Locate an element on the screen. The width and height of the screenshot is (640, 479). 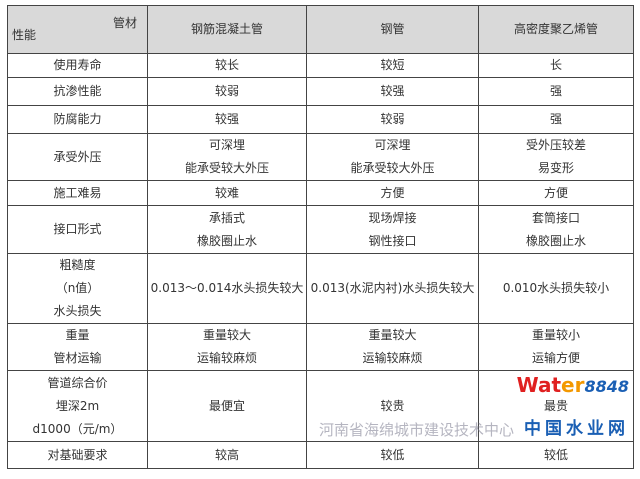
header-row: 管材 性能 钢筋混凝土管 钢管 高密度聚乙烯管 is located at coordinates (320, 29).